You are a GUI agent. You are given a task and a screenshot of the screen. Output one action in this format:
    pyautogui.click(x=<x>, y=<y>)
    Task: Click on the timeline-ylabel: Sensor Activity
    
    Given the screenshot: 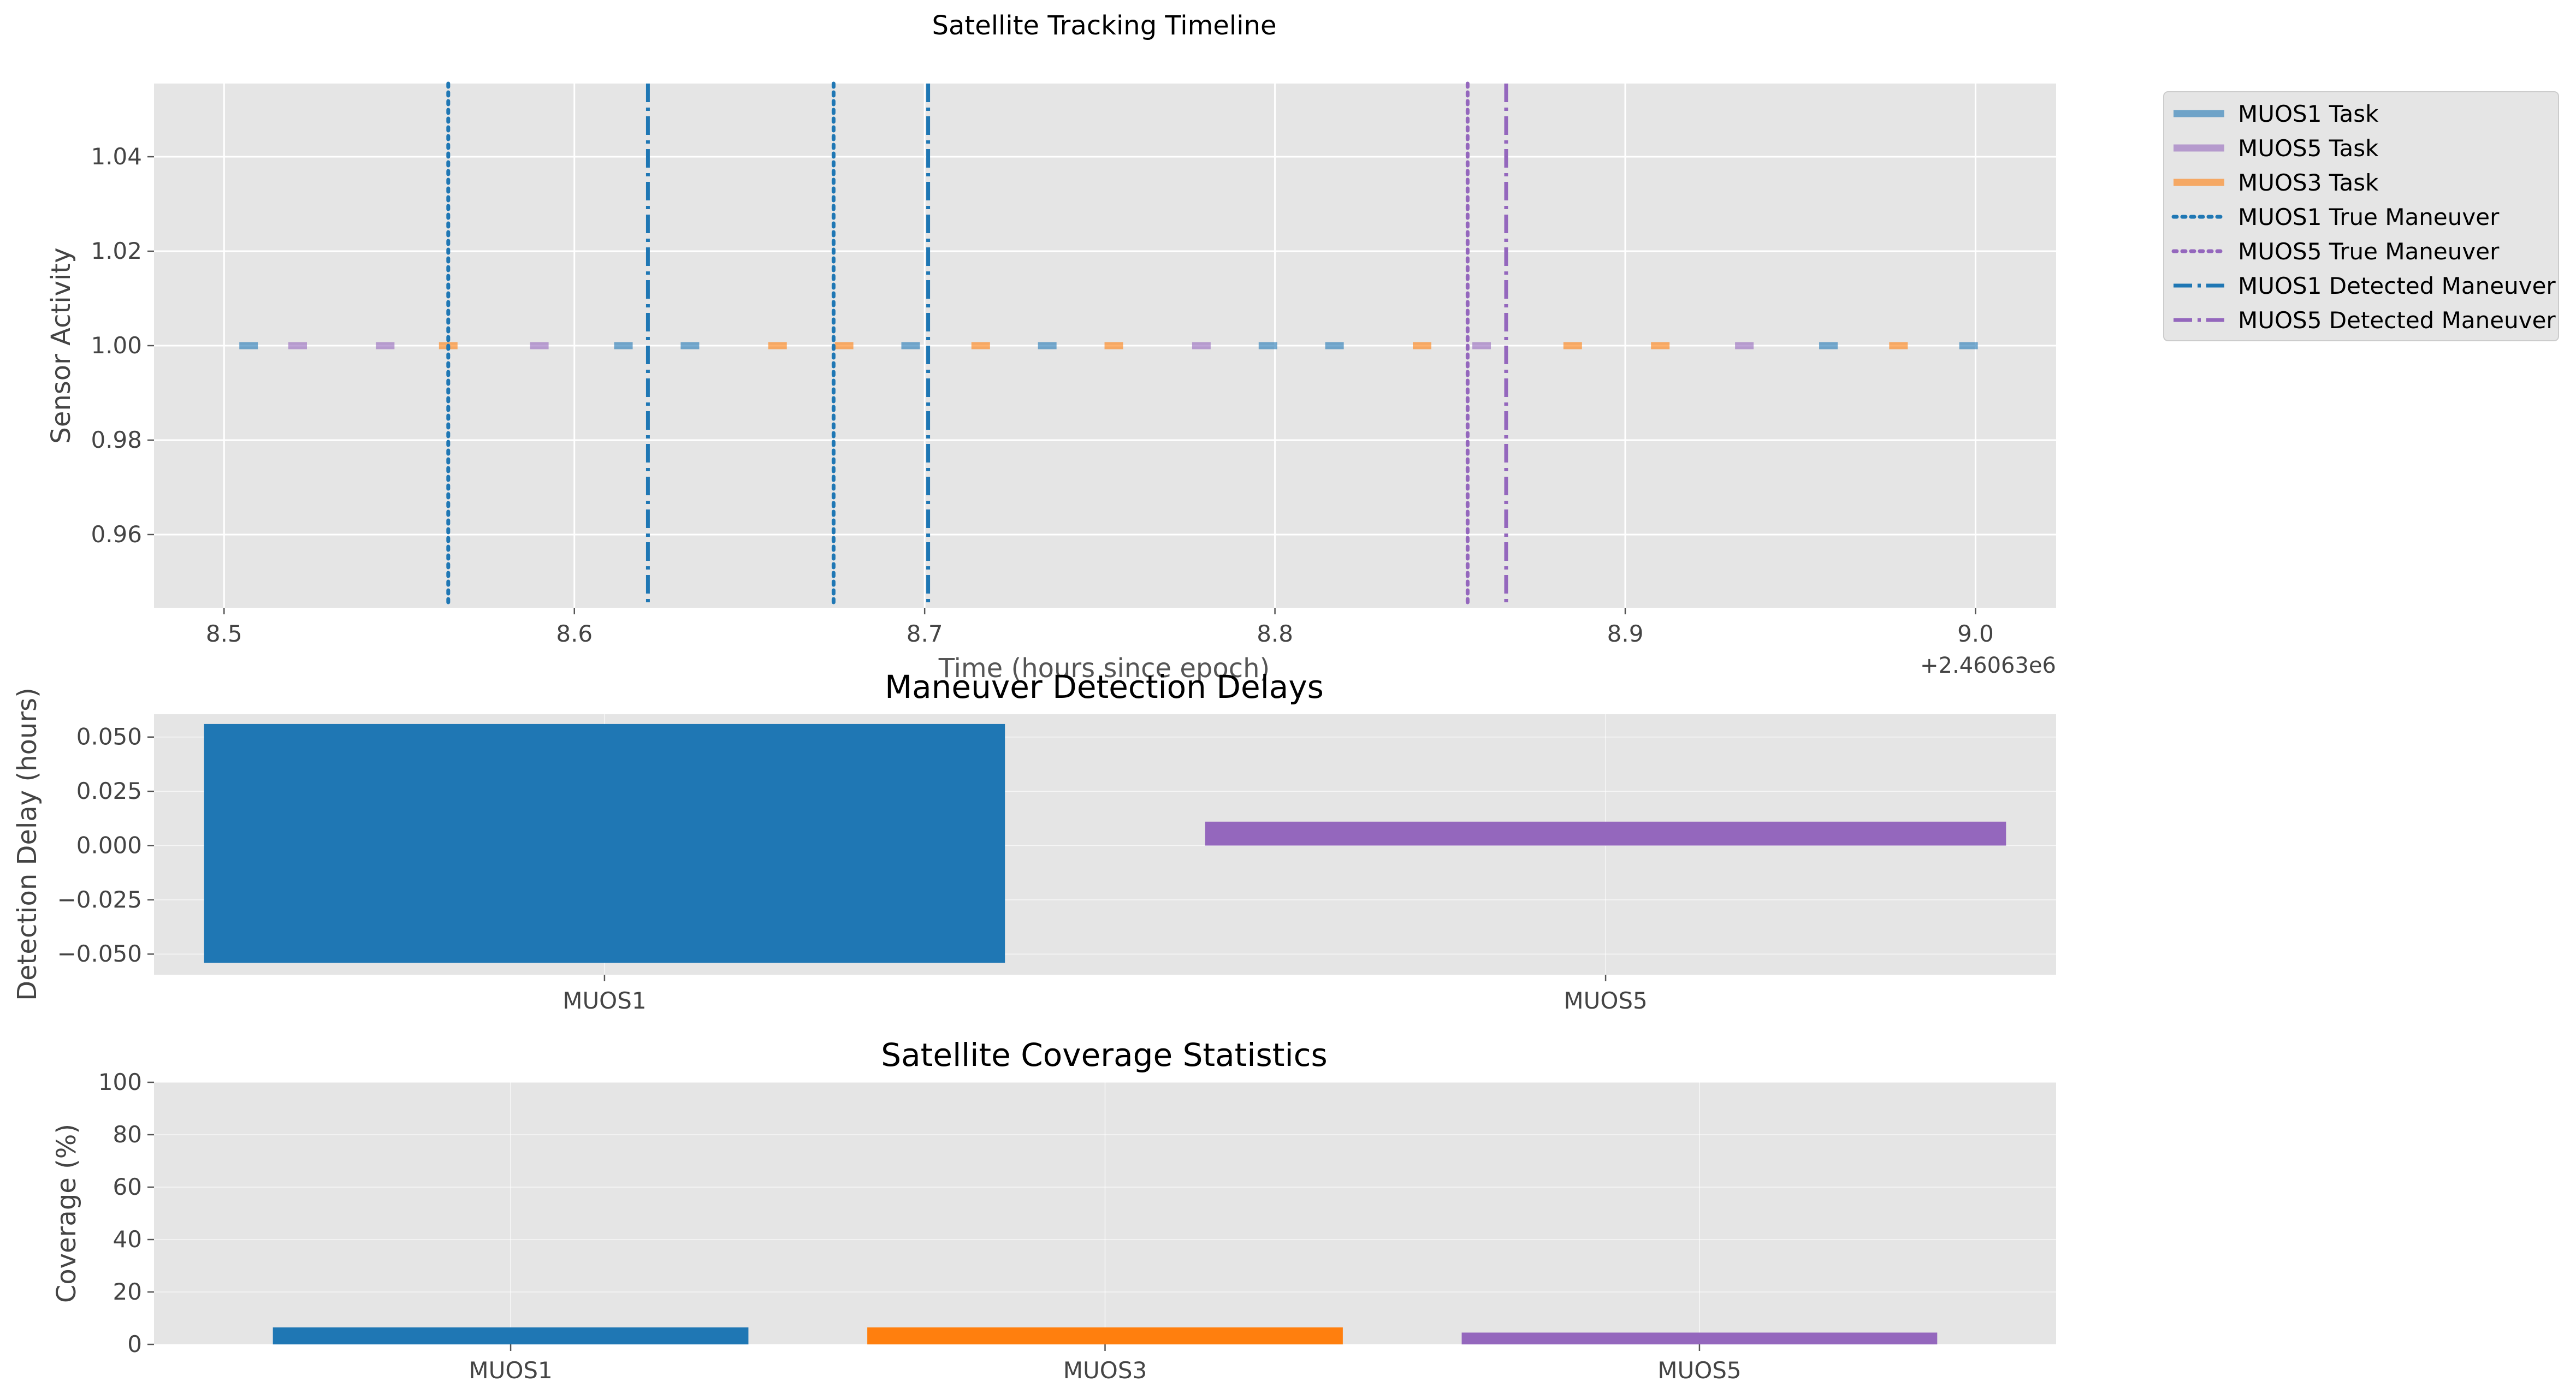 What is the action you would take?
    pyautogui.click(x=61, y=345)
    